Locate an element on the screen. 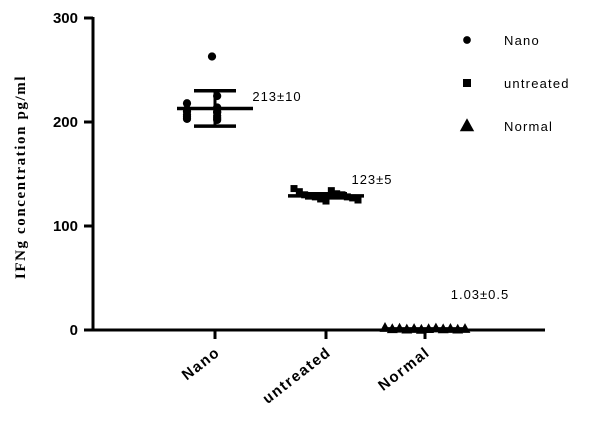  legend-item-untreated: untreated is located at coordinates (516, 83).